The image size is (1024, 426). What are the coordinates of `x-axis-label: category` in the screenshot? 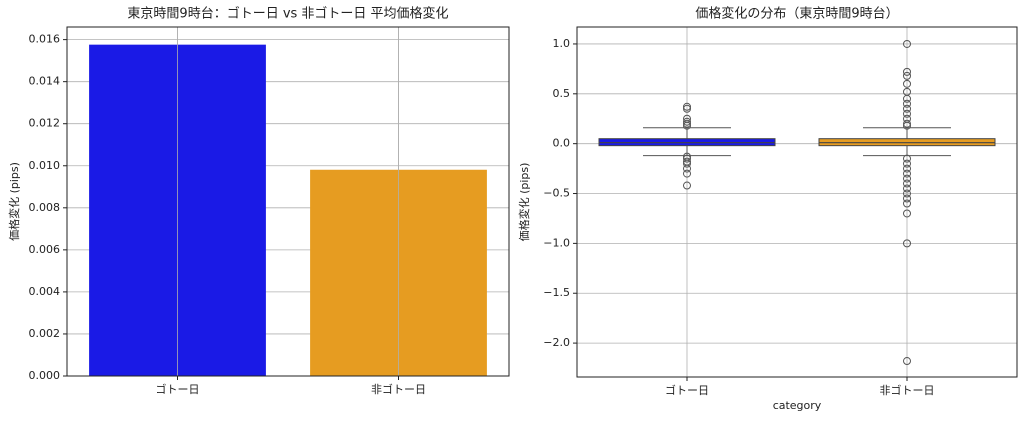 It's located at (797, 405).